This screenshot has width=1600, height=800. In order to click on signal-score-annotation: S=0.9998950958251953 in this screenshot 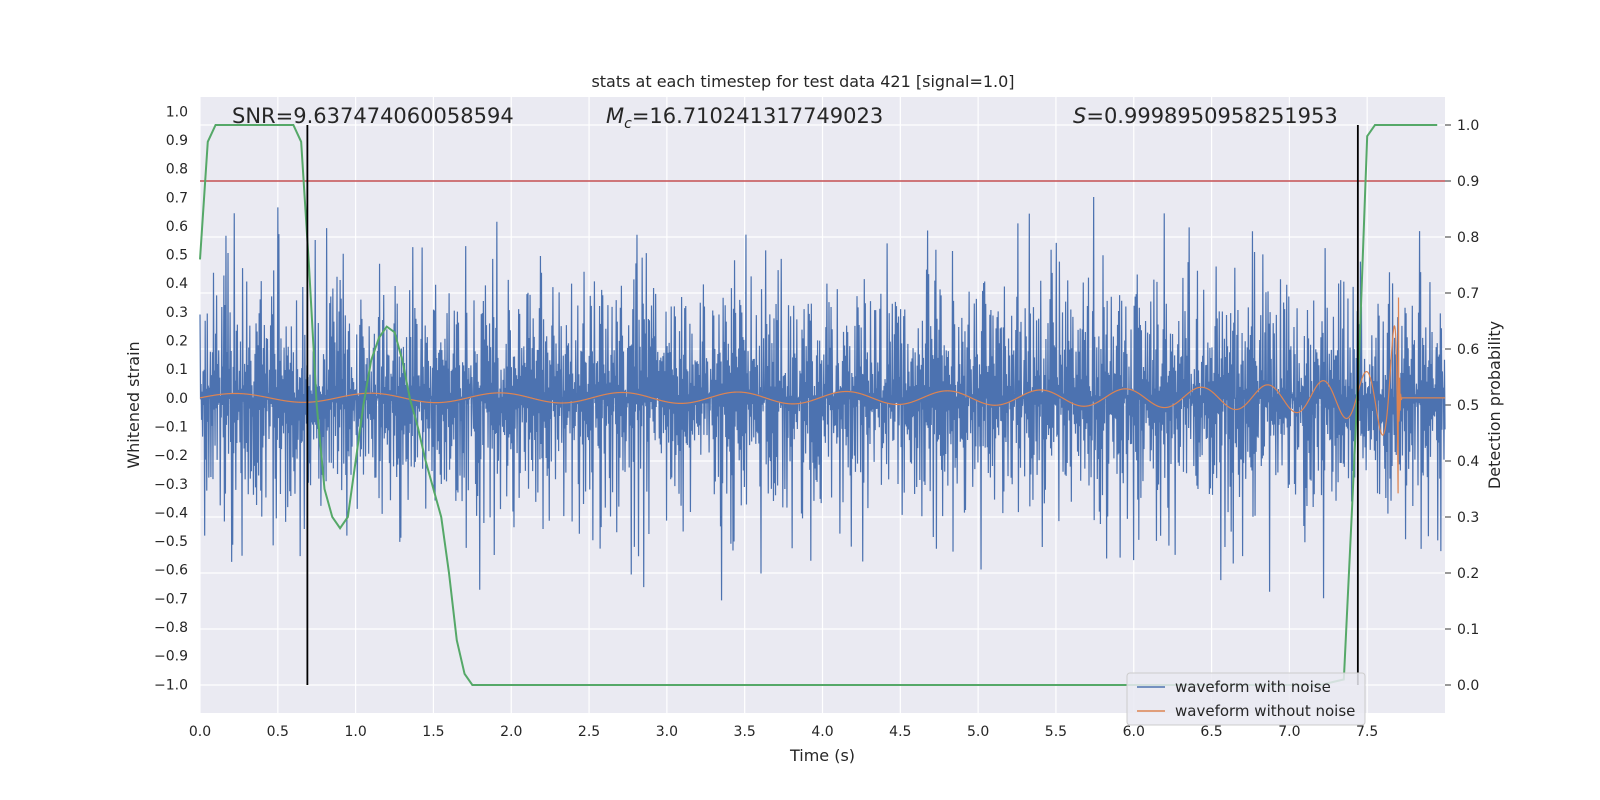, I will do `click(1205, 116)`.